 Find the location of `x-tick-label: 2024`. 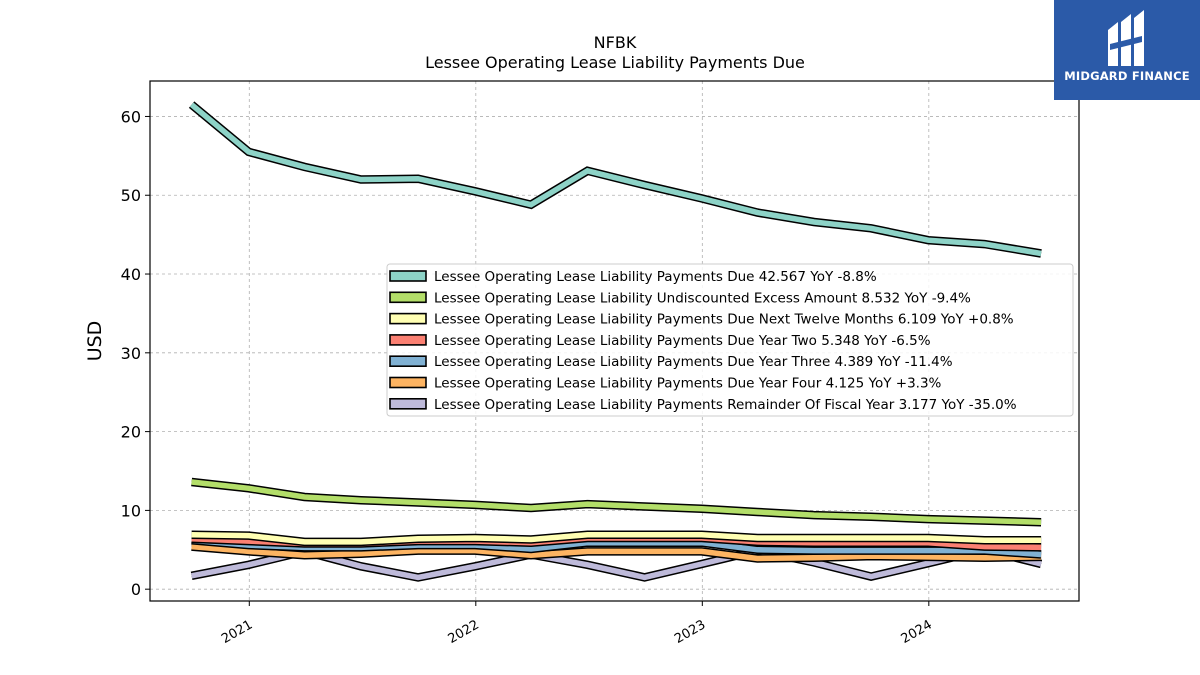

x-tick-label: 2024 is located at coordinates (917, 632).